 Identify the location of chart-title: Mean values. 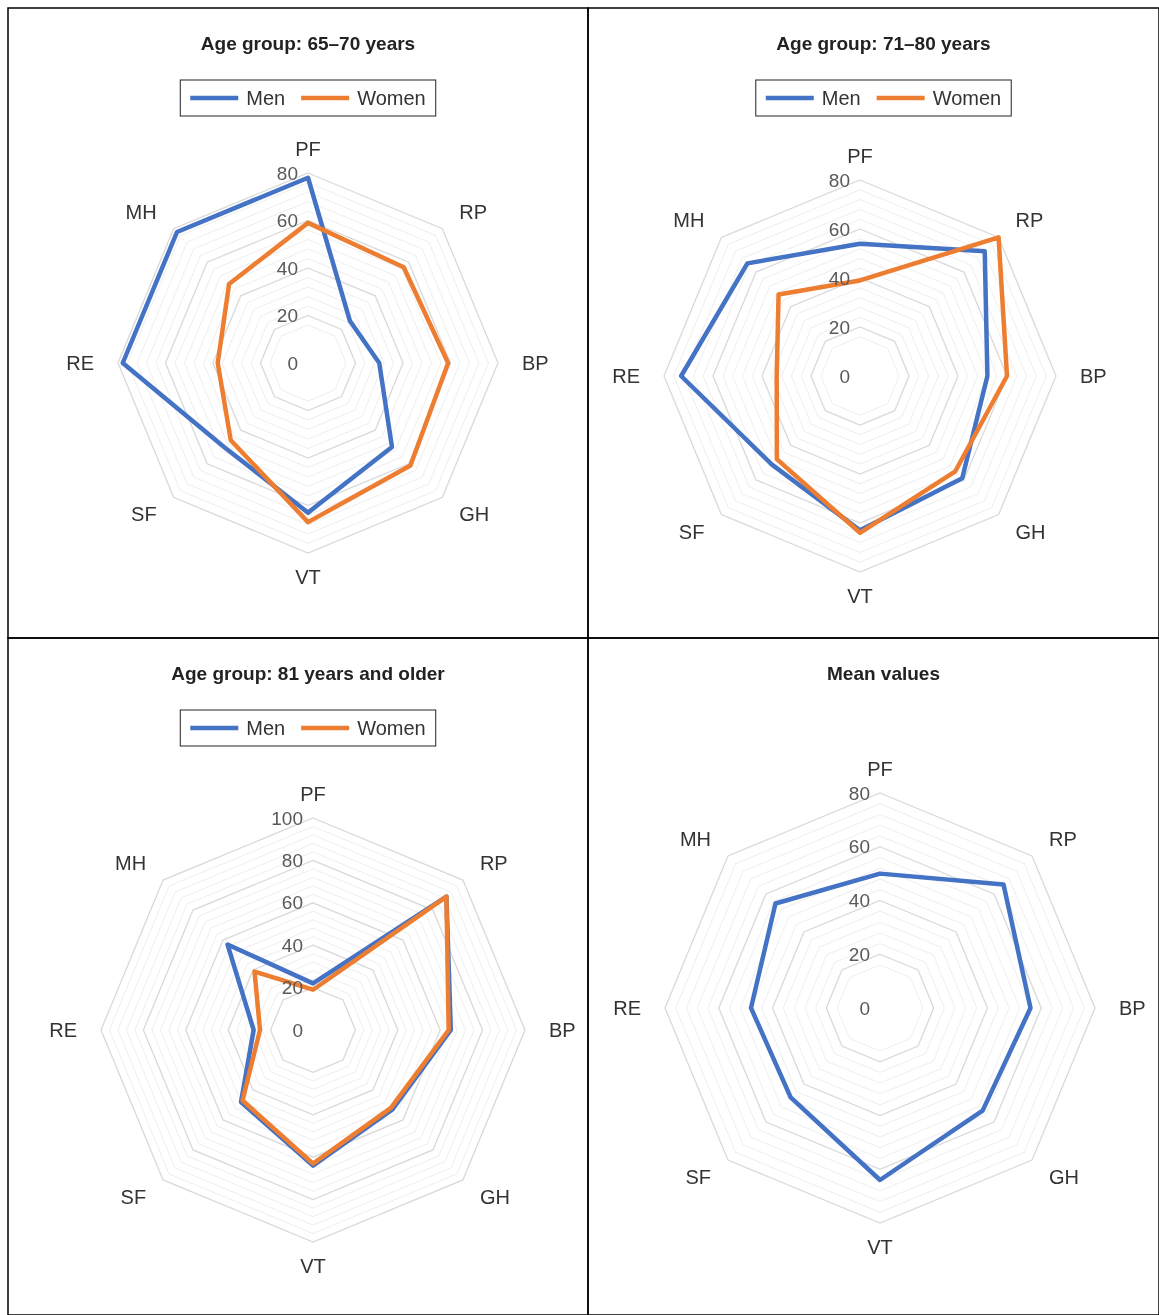
(883, 673).